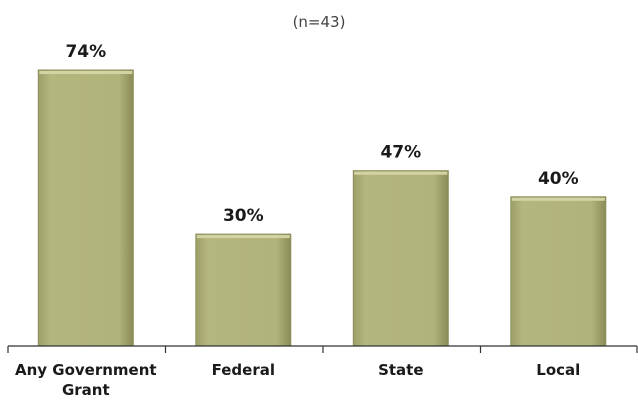 Image resolution: width=638 pixels, height=401 pixels. I want to click on bar-federal, so click(243, 290).